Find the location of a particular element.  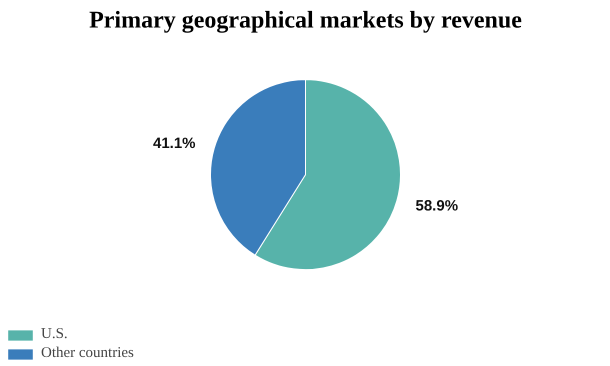

data-label: 41.1% is located at coordinates (174, 143).